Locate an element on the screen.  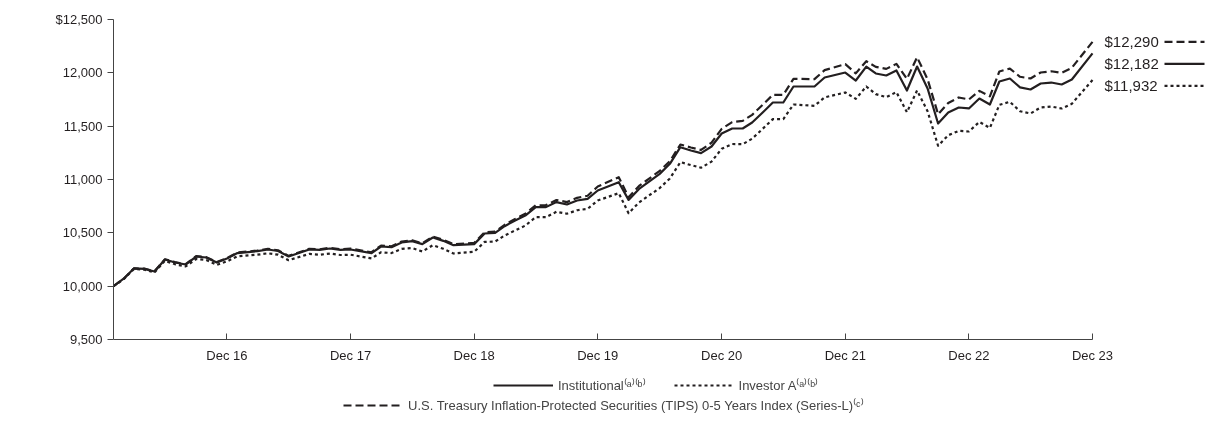
y-tick-label: 11,000 is located at coordinates (83, 179).